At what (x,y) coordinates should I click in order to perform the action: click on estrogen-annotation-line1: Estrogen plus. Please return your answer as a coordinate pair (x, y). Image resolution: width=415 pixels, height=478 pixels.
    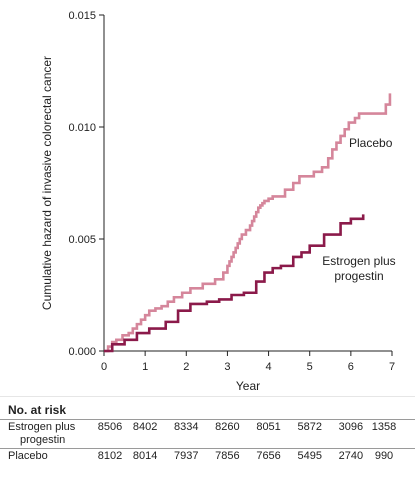
    Looking at the image, I should click on (358, 261).